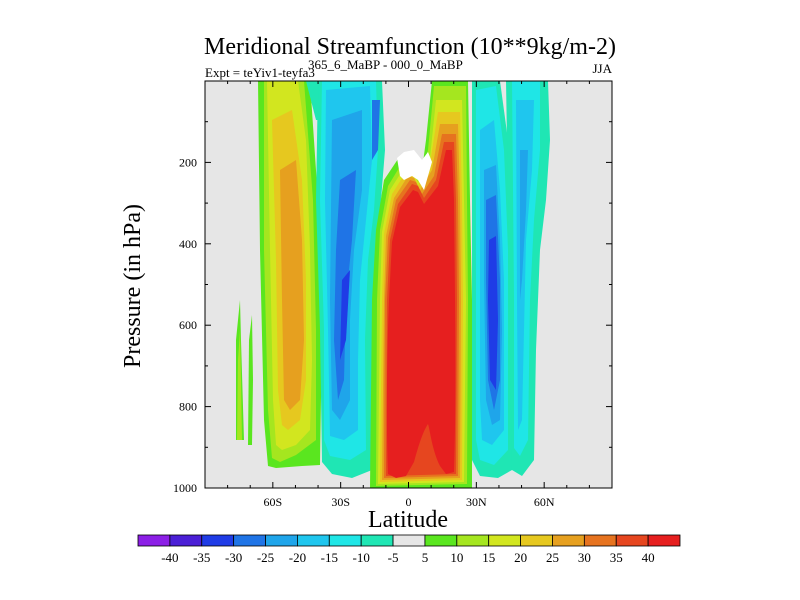 The height and width of the screenshot is (600, 800). I want to click on x-tick-label: 30S, so click(340, 502).